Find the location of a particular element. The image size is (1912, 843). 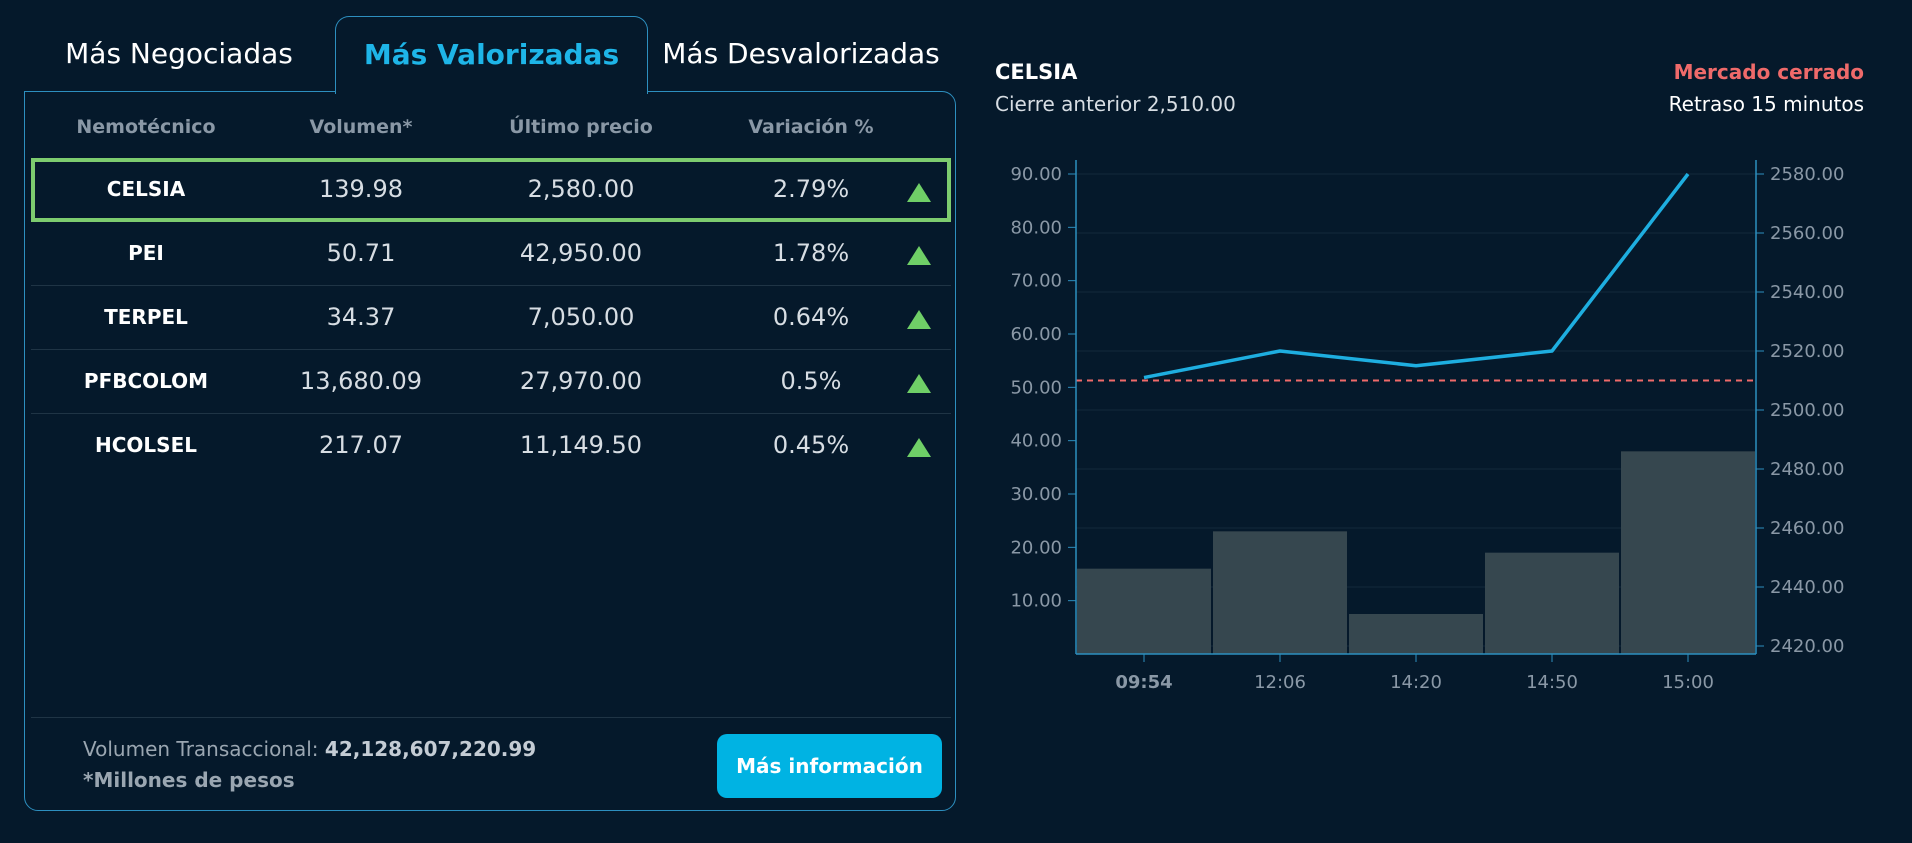

right-tick-label: 2520.00 is located at coordinates (1807, 351).